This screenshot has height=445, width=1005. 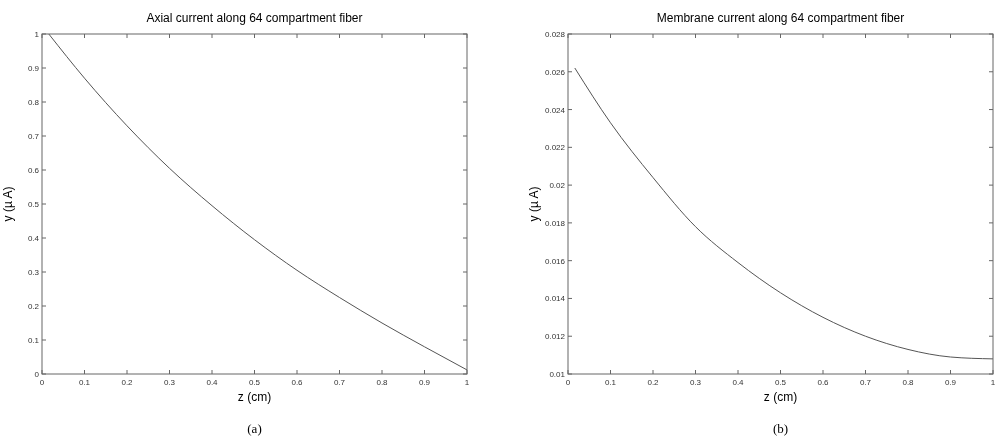 What do you see at coordinates (33, 204) in the screenshot?
I see `y-tick-label: 0.5` at bounding box center [33, 204].